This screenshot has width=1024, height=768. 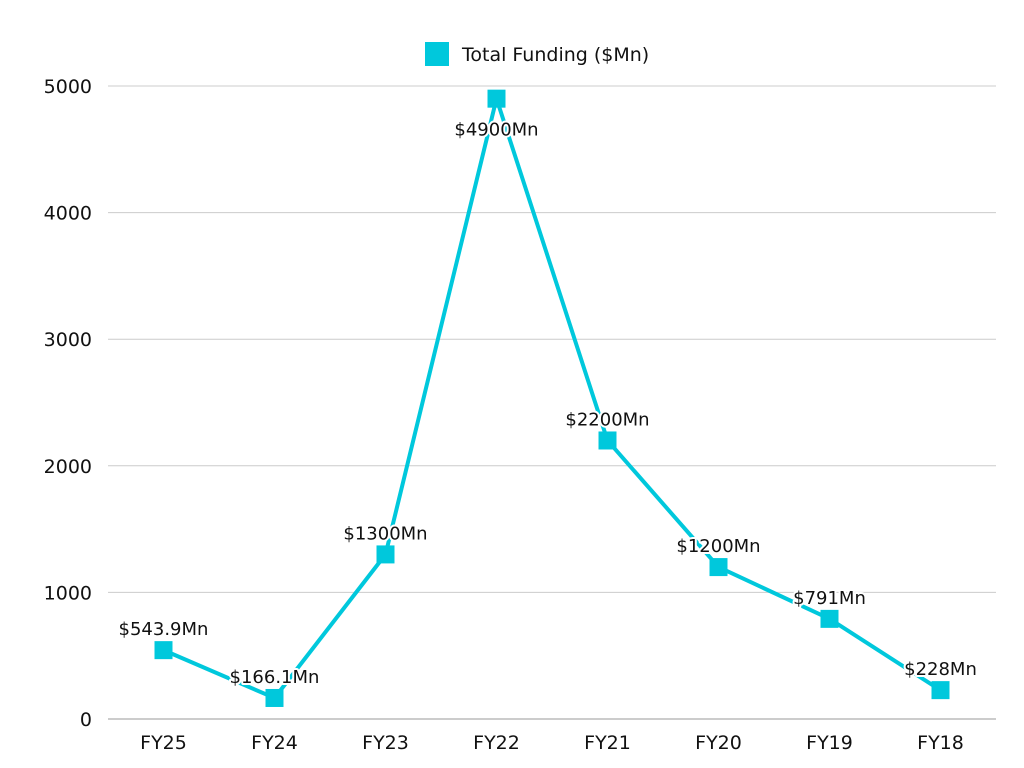 What do you see at coordinates (829, 598) in the screenshot?
I see `data-label-FY19: $791Mn` at bounding box center [829, 598].